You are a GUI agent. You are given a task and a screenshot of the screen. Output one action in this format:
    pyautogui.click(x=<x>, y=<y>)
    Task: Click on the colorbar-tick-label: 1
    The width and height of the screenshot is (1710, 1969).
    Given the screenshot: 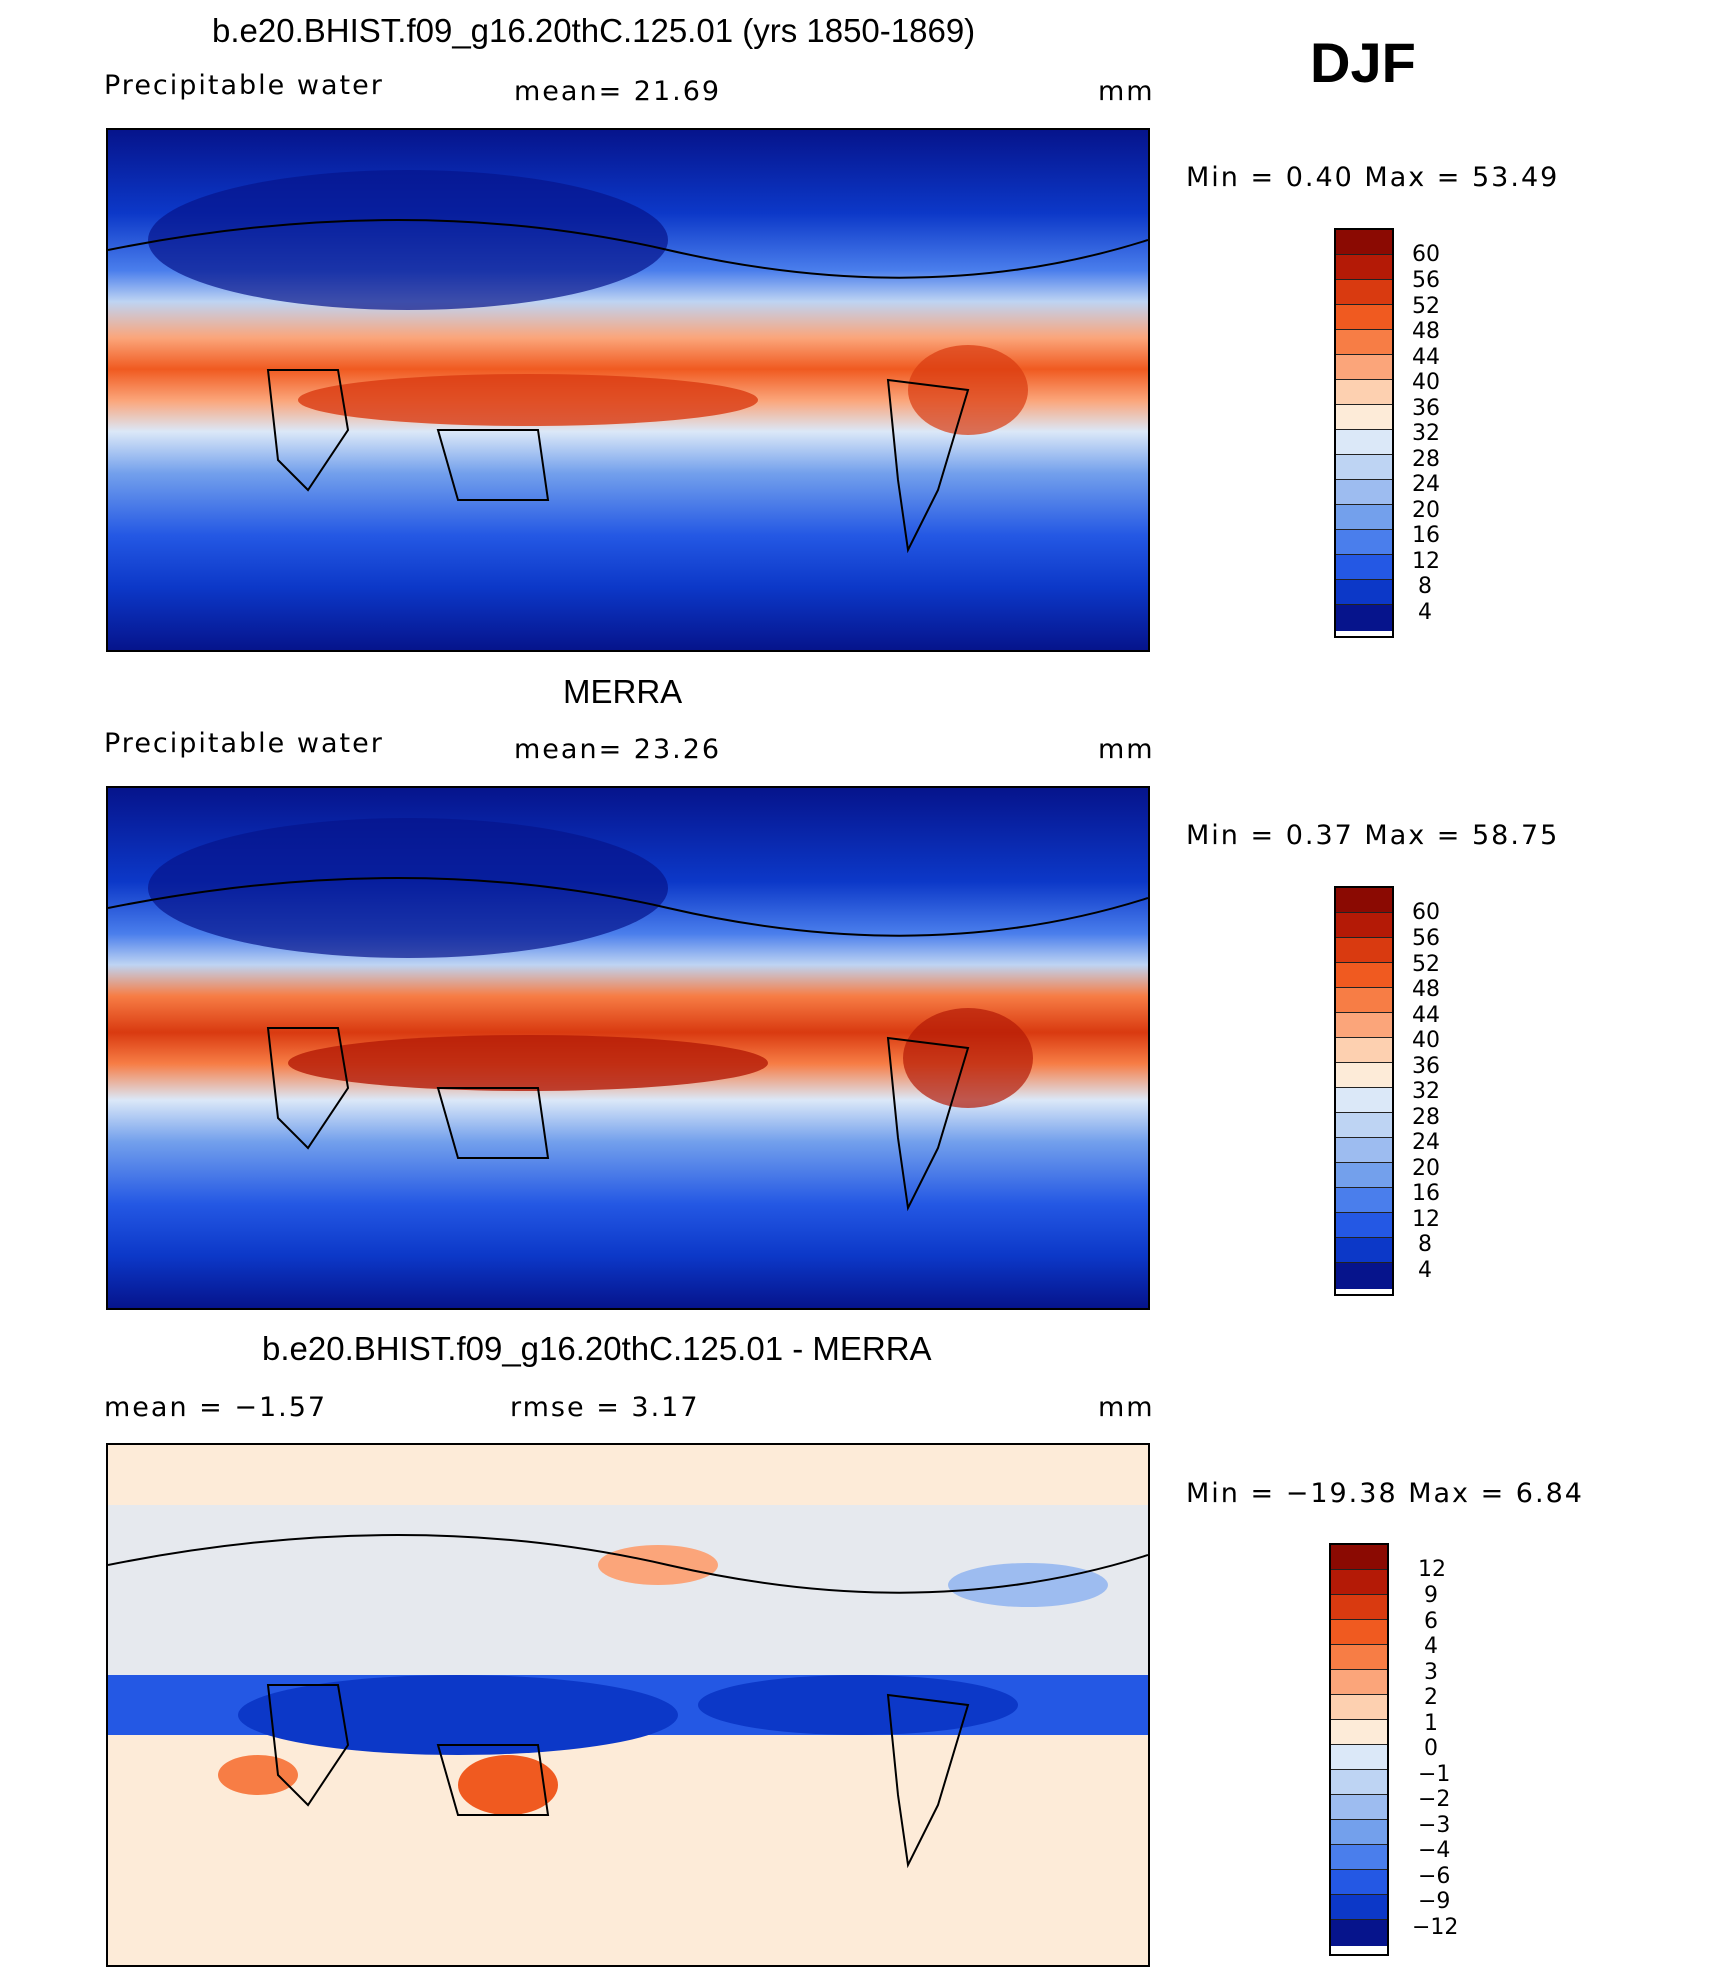 What is the action you would take?
    pyautogui.click(x=1431, y=1723)
    